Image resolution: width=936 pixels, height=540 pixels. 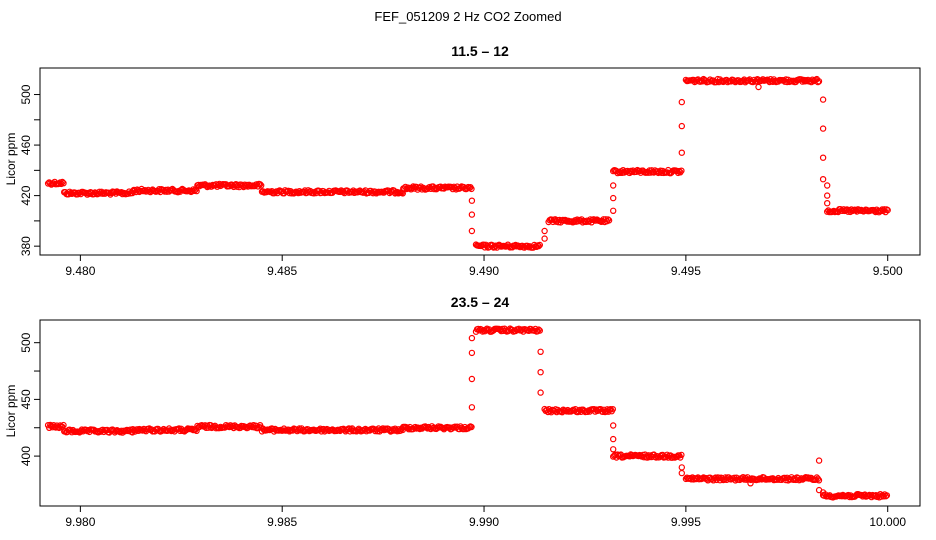 What do you see at coordinates (686, 271) in the screenshot?
I see `x-tick-label: 9.495` at bounding box center [686, 271].